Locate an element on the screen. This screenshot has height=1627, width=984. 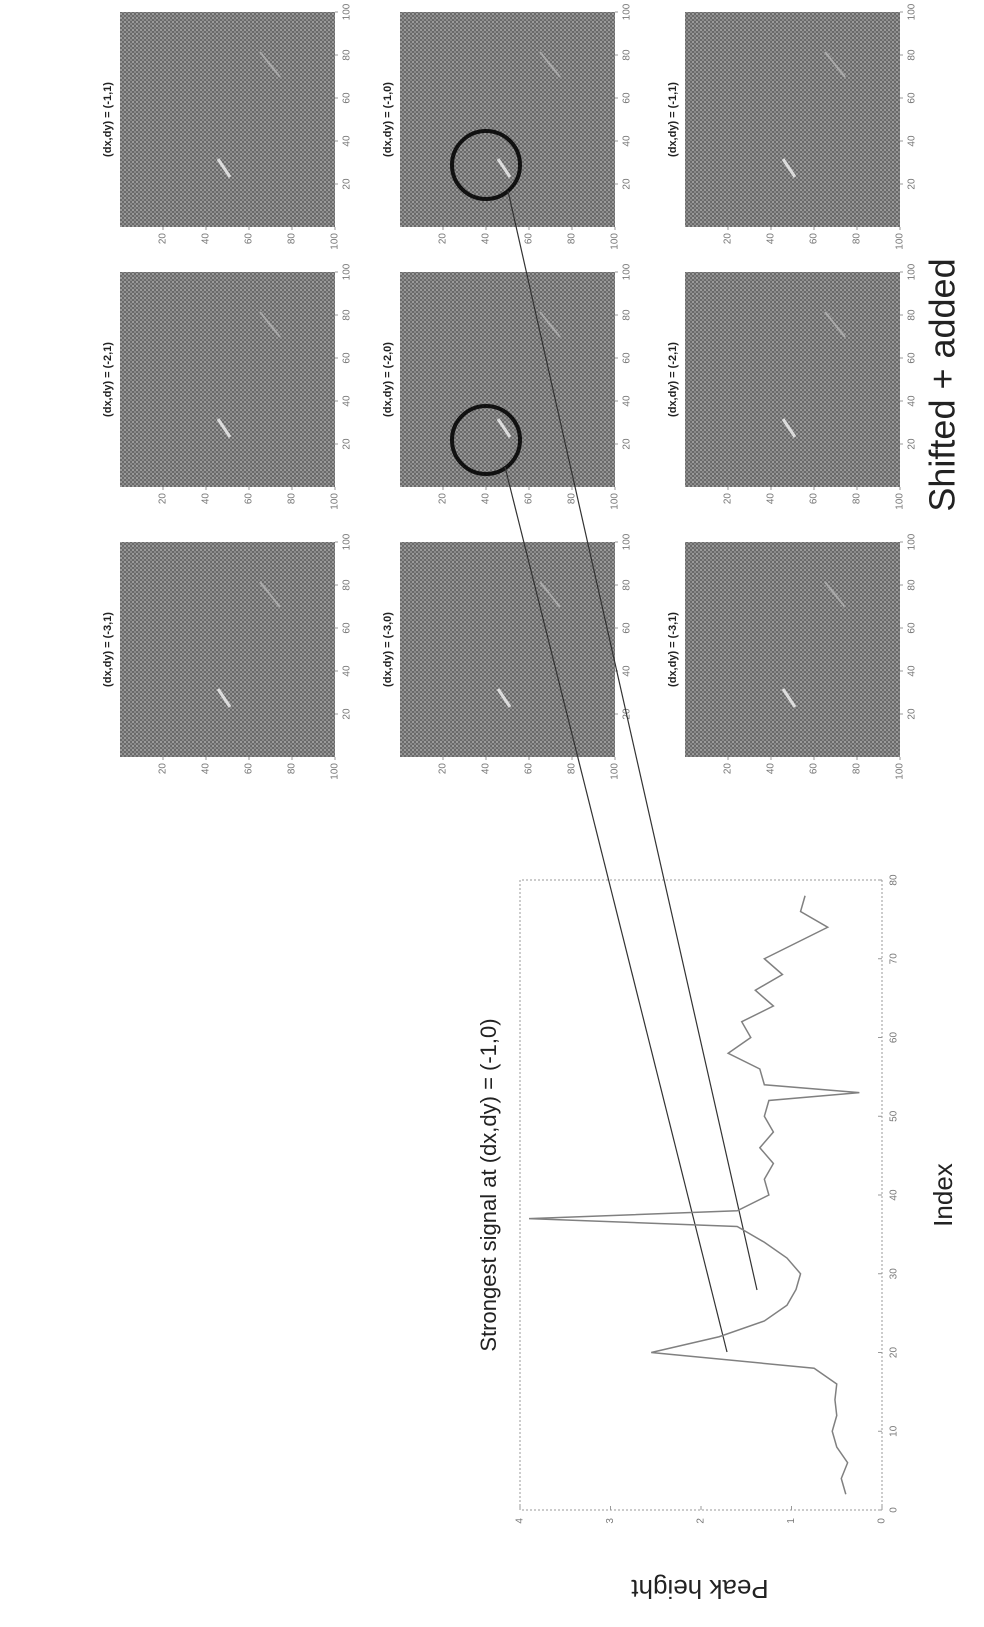
x-tick-label: 70 is located at coordinates (894, 959).